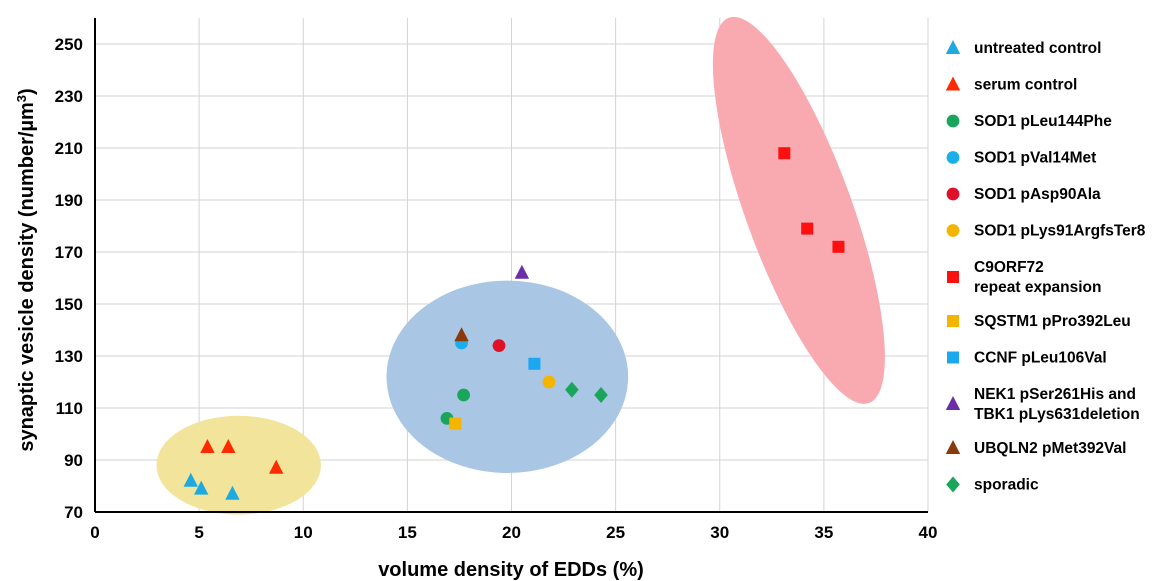 The height and width of the screenshot is (581, 1169). Describe the element at coordinates (1057, 404) in the screenshot. I see `legend-label-nek1-pser261his-and-tbk1-plys631deletion: NEK1 pSer261His and TBK1 pLys631deletion` at that location.